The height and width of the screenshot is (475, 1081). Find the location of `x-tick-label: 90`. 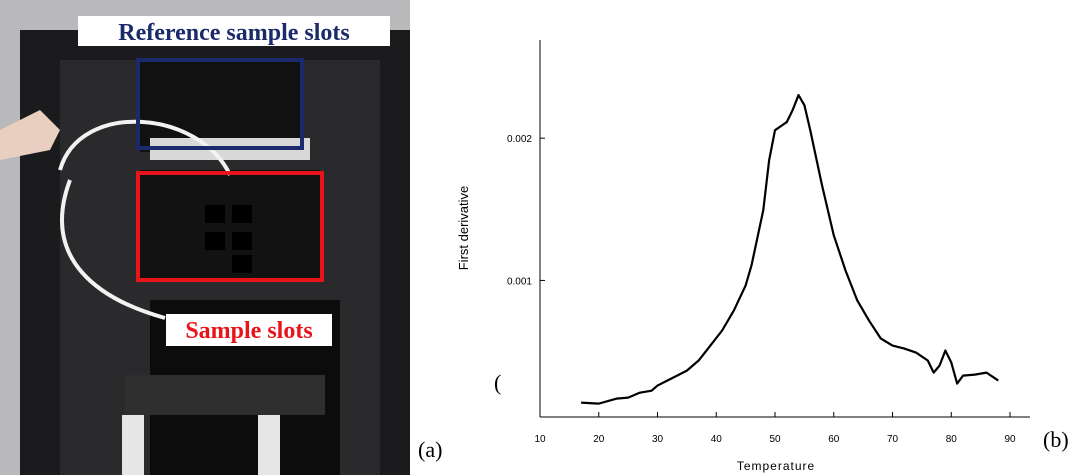

x-tick-label: 90 is located at coordinates (1010, 439).